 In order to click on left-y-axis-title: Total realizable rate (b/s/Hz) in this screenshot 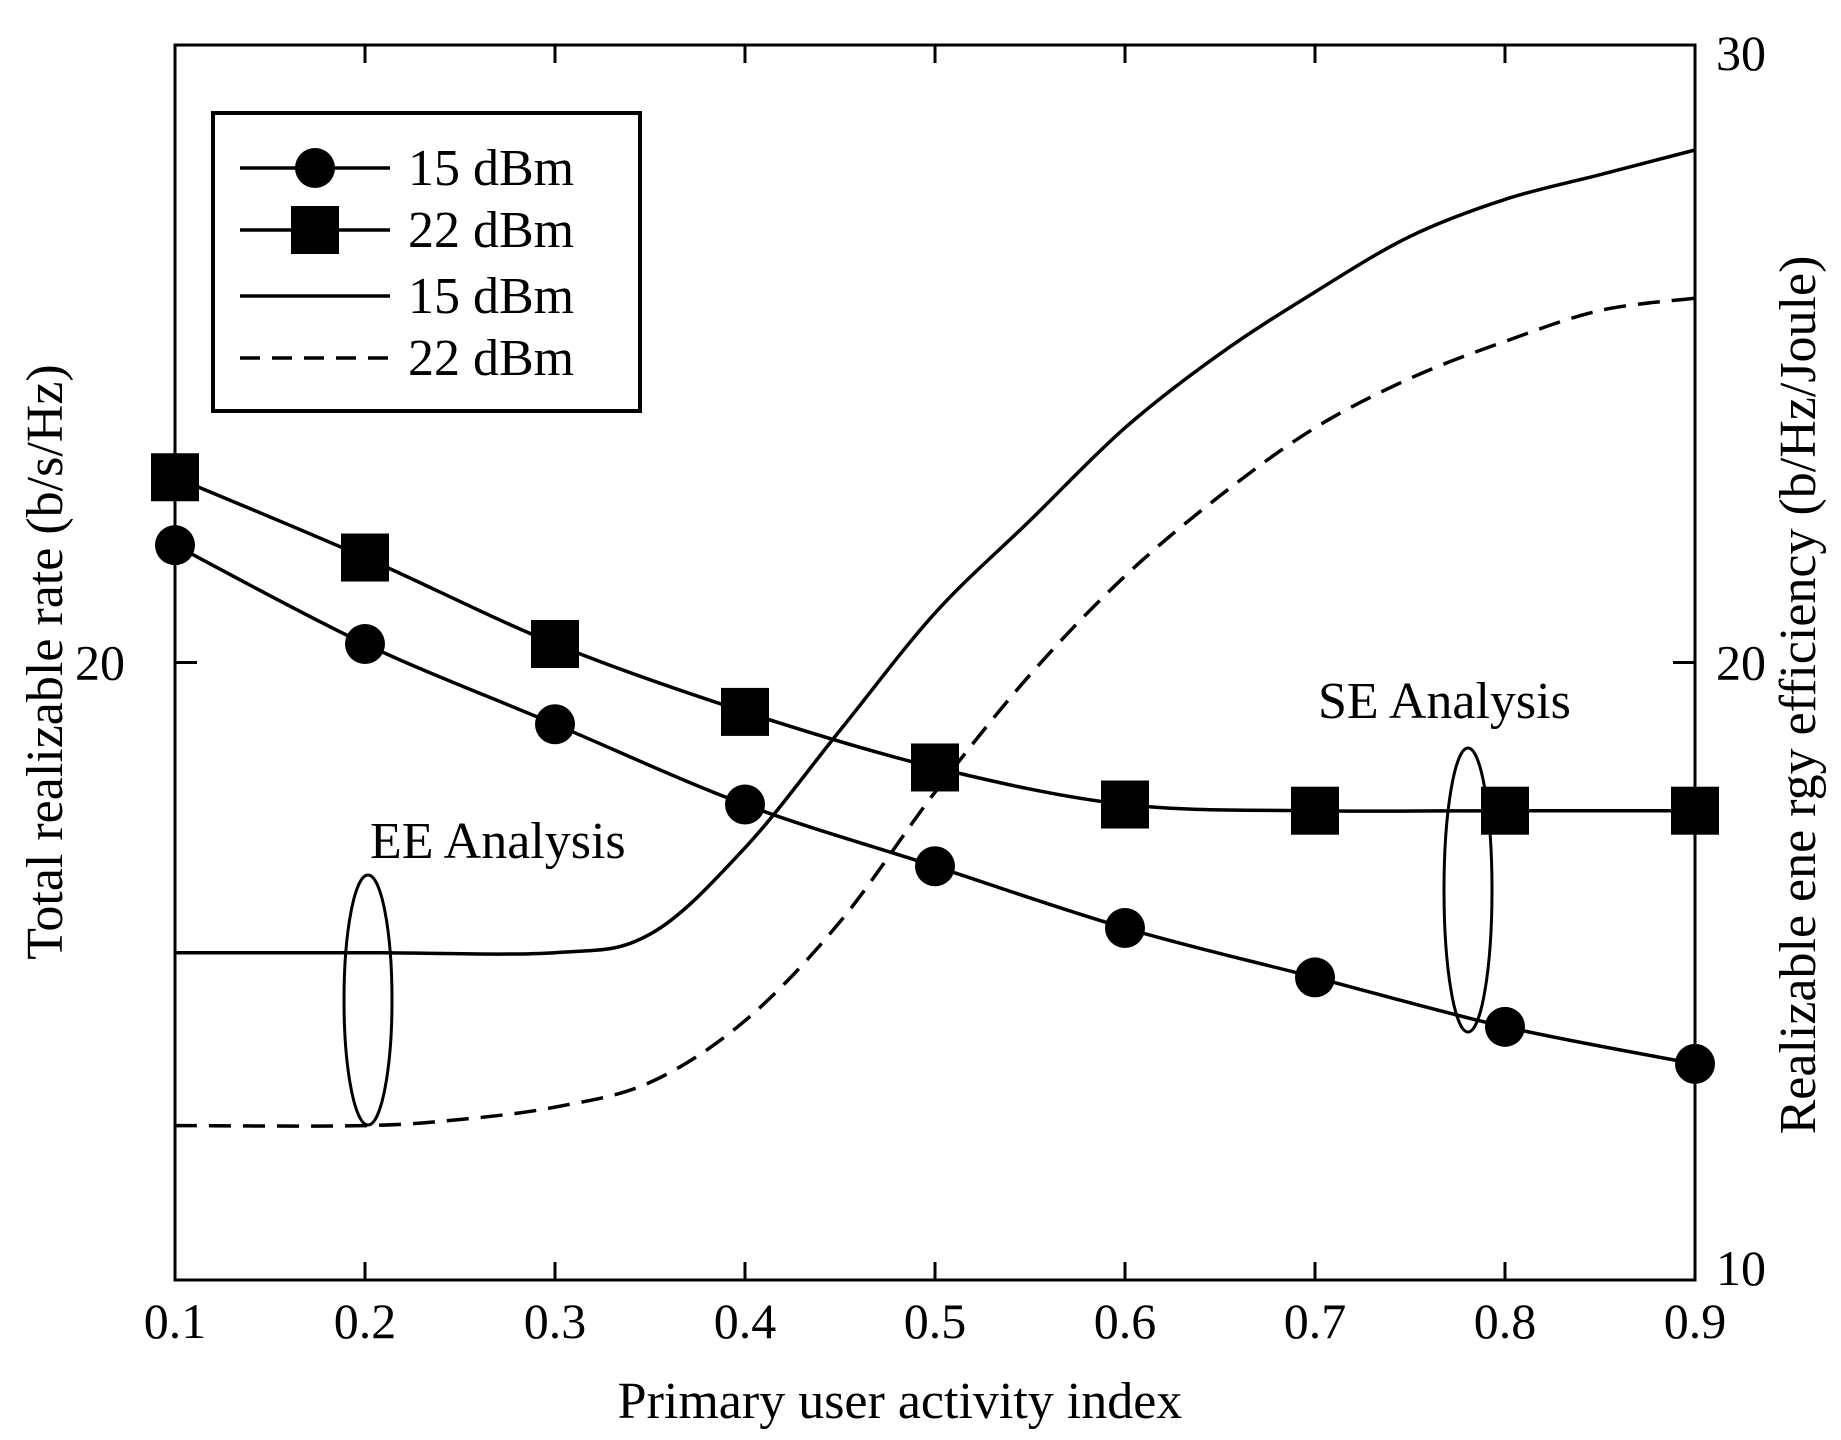, I will do `click(45, 662)`.